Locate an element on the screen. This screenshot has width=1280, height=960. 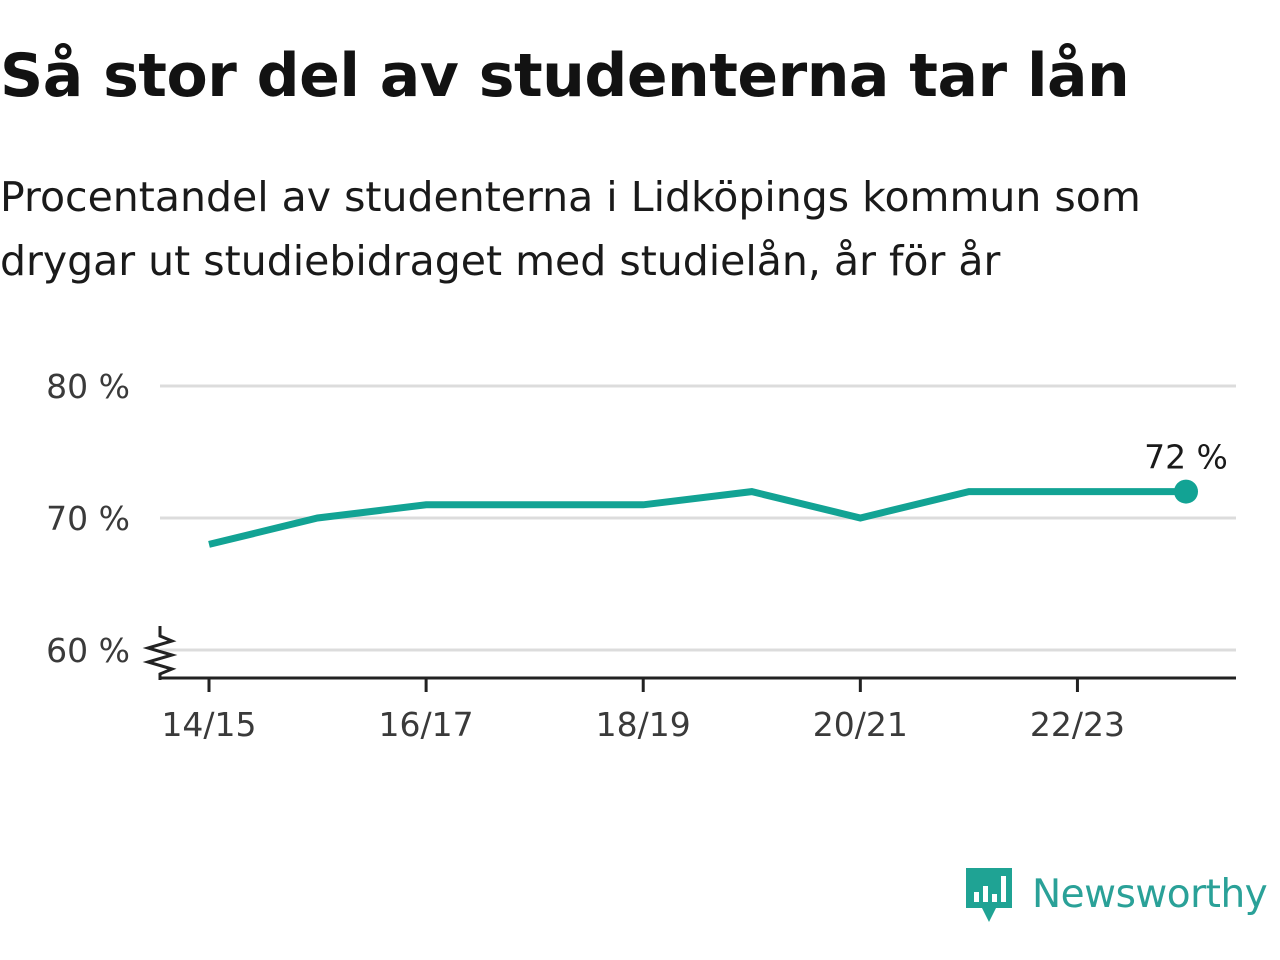
x-tick-label: 16/17 is located at coordinates (426, 724).